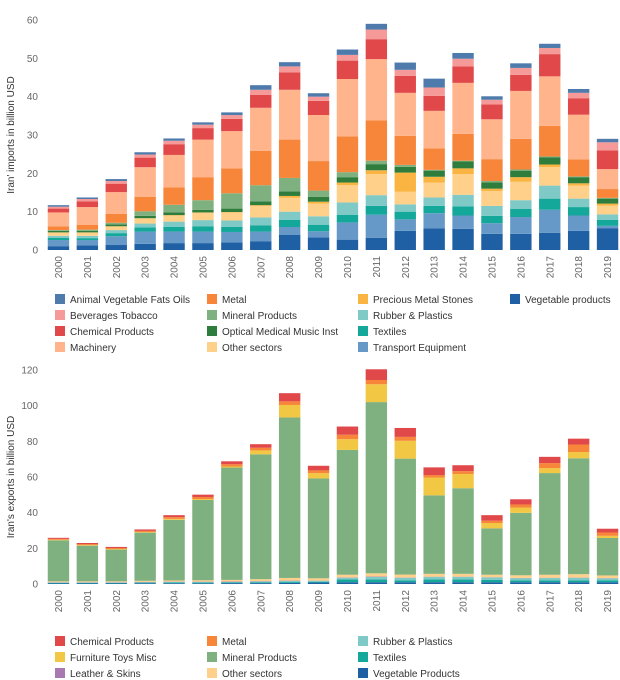 This screenshot has width=620, height=680. Describe the element at coordinates (146, 601) in the screenshot. I see `x-tick-label: 2003` at that location.